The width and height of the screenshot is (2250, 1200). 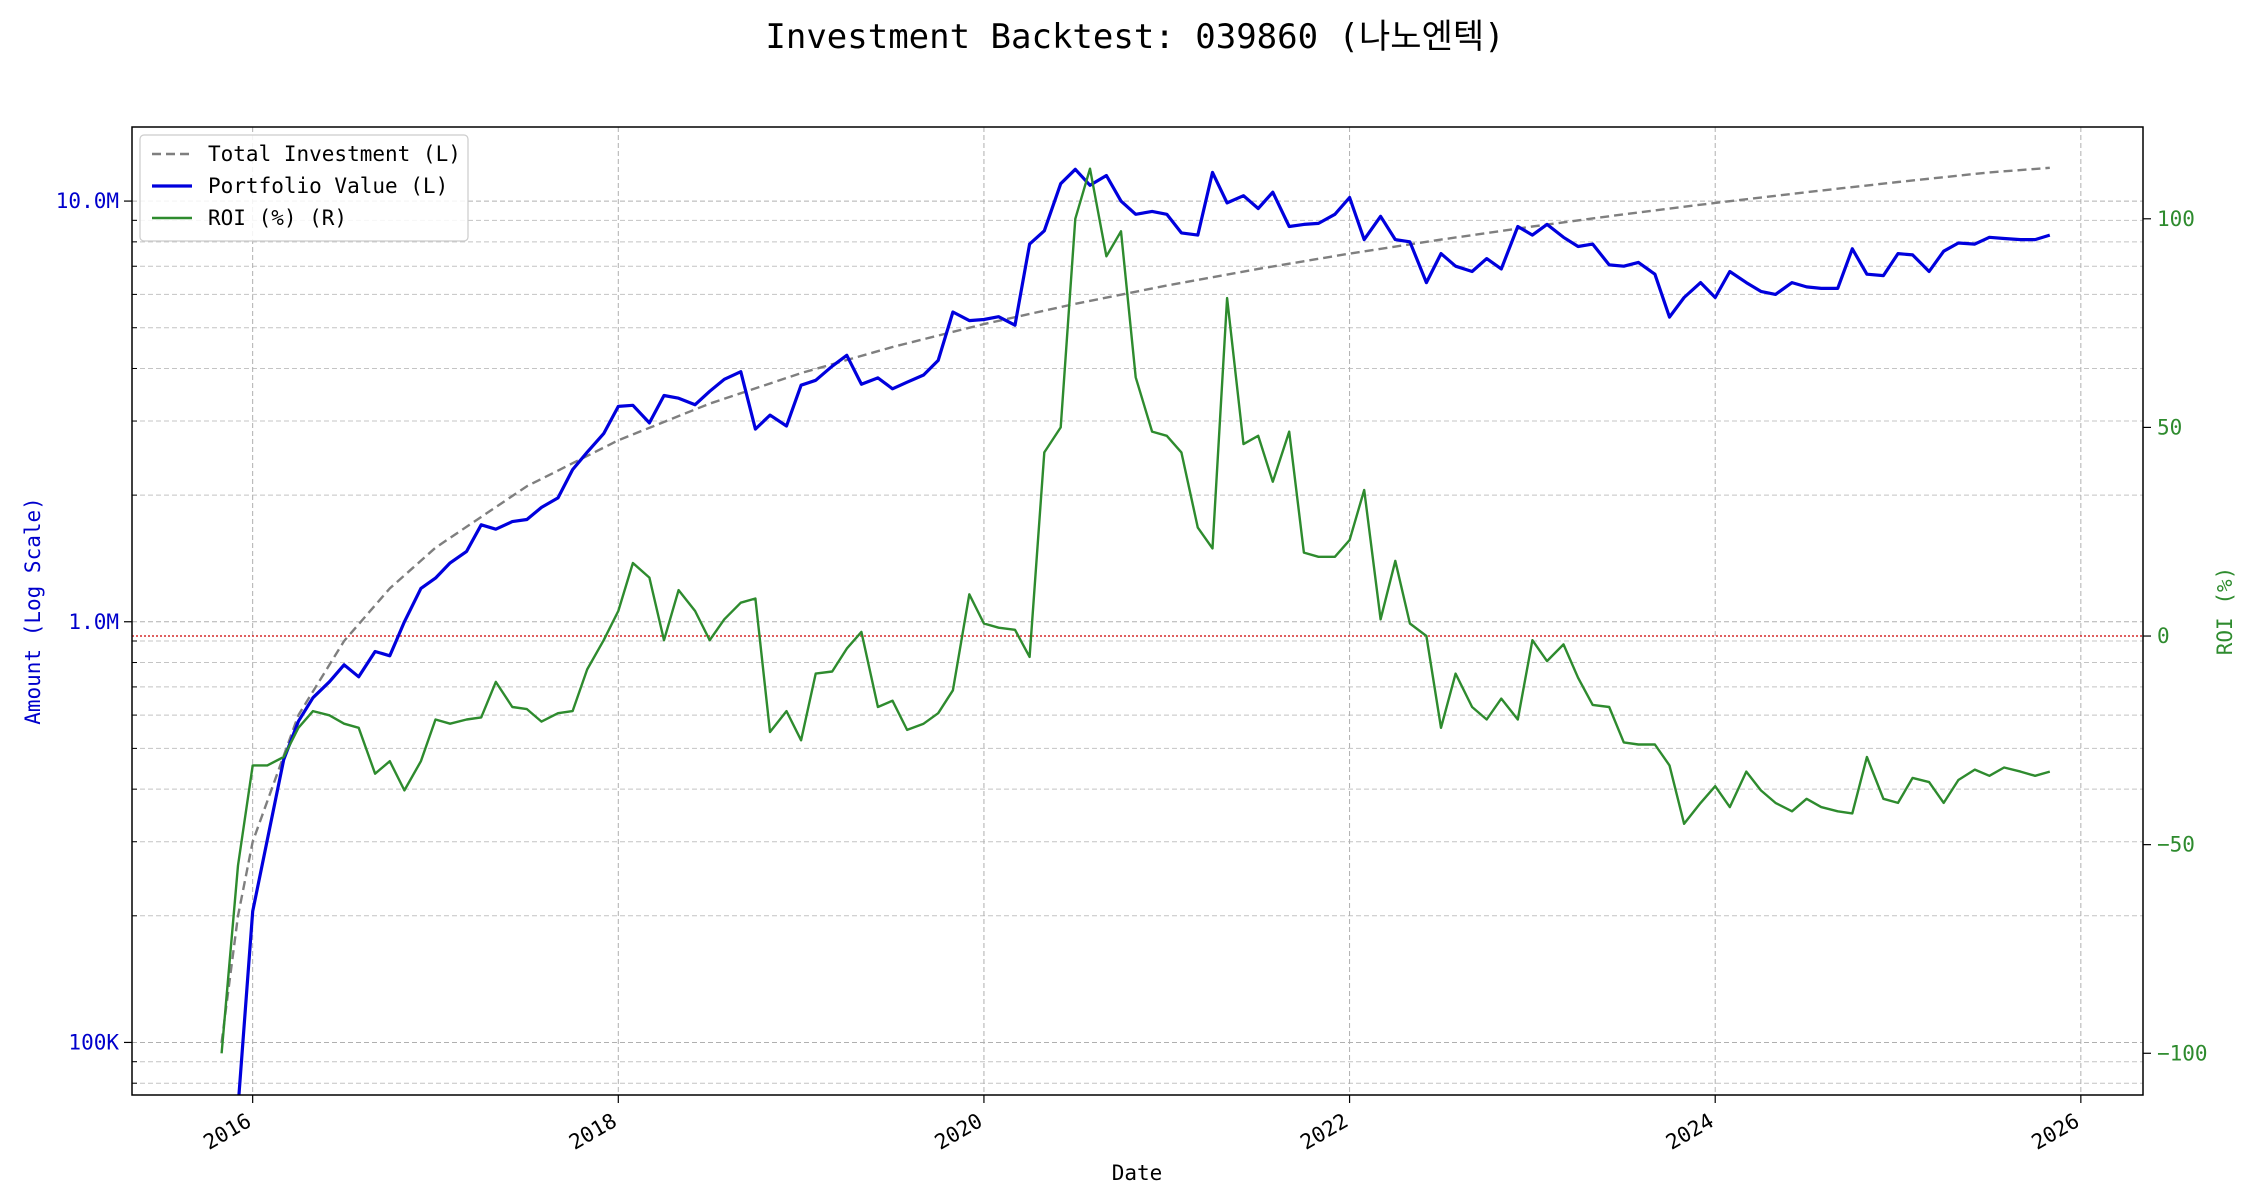 What do you see at coordinates (277, 218) in the screenshot?
I see `legend-entry-label: ROI (%) (R)` at bounding box center [277, 218].